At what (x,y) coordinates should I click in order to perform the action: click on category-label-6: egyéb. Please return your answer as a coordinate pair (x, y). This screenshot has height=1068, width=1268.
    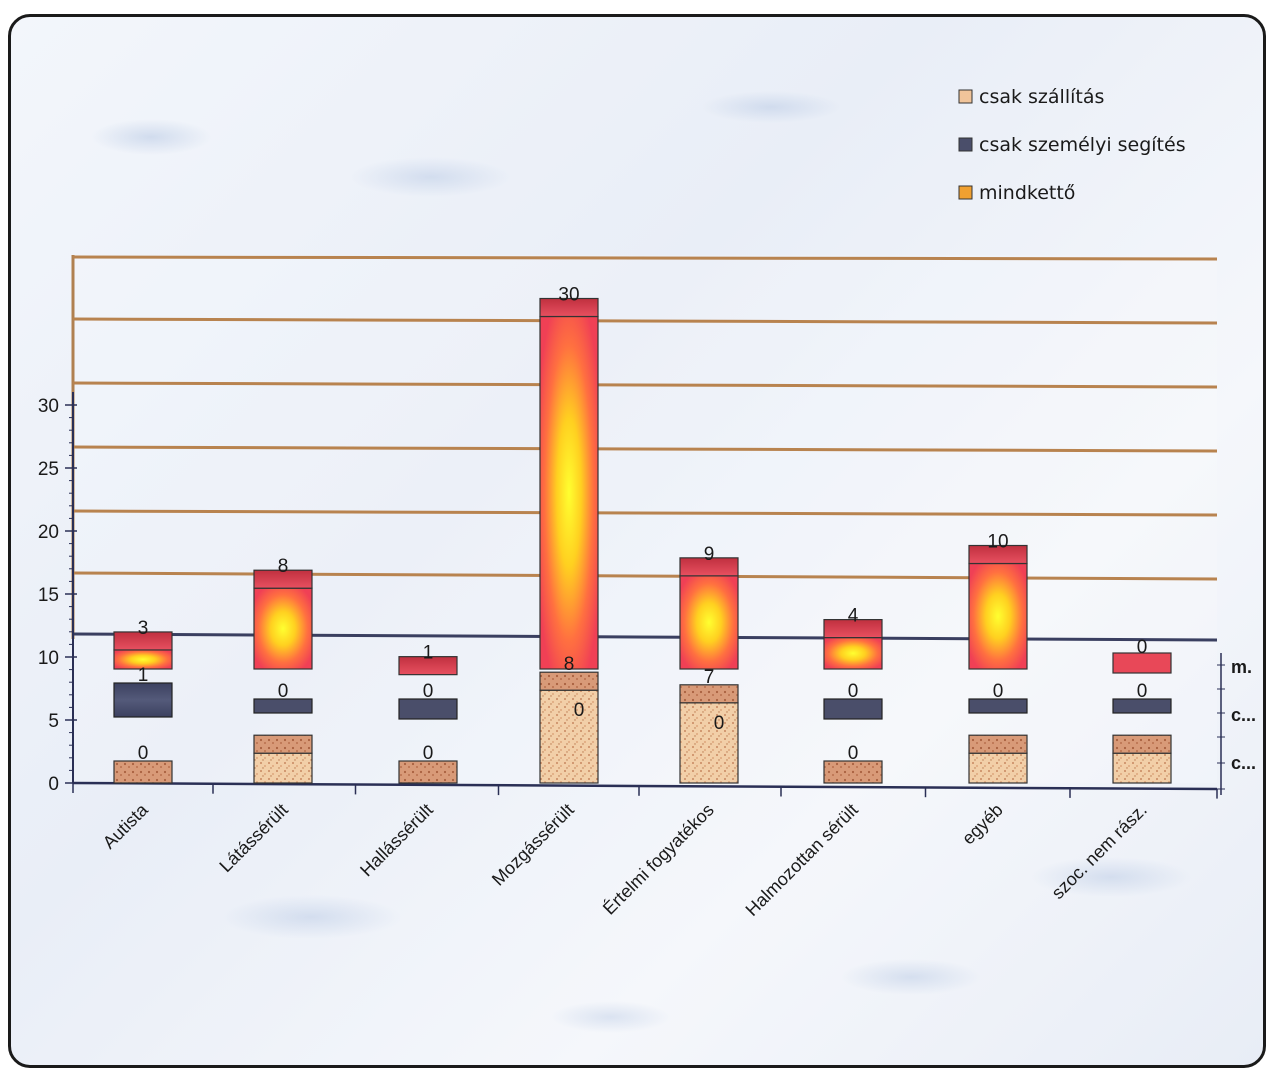
    Looking at the image, I should click on (982, 824).